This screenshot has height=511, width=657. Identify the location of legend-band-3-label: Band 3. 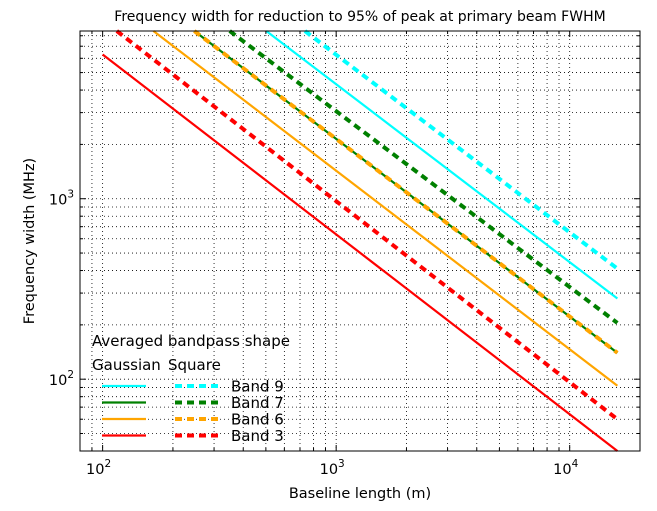
(257, 436).